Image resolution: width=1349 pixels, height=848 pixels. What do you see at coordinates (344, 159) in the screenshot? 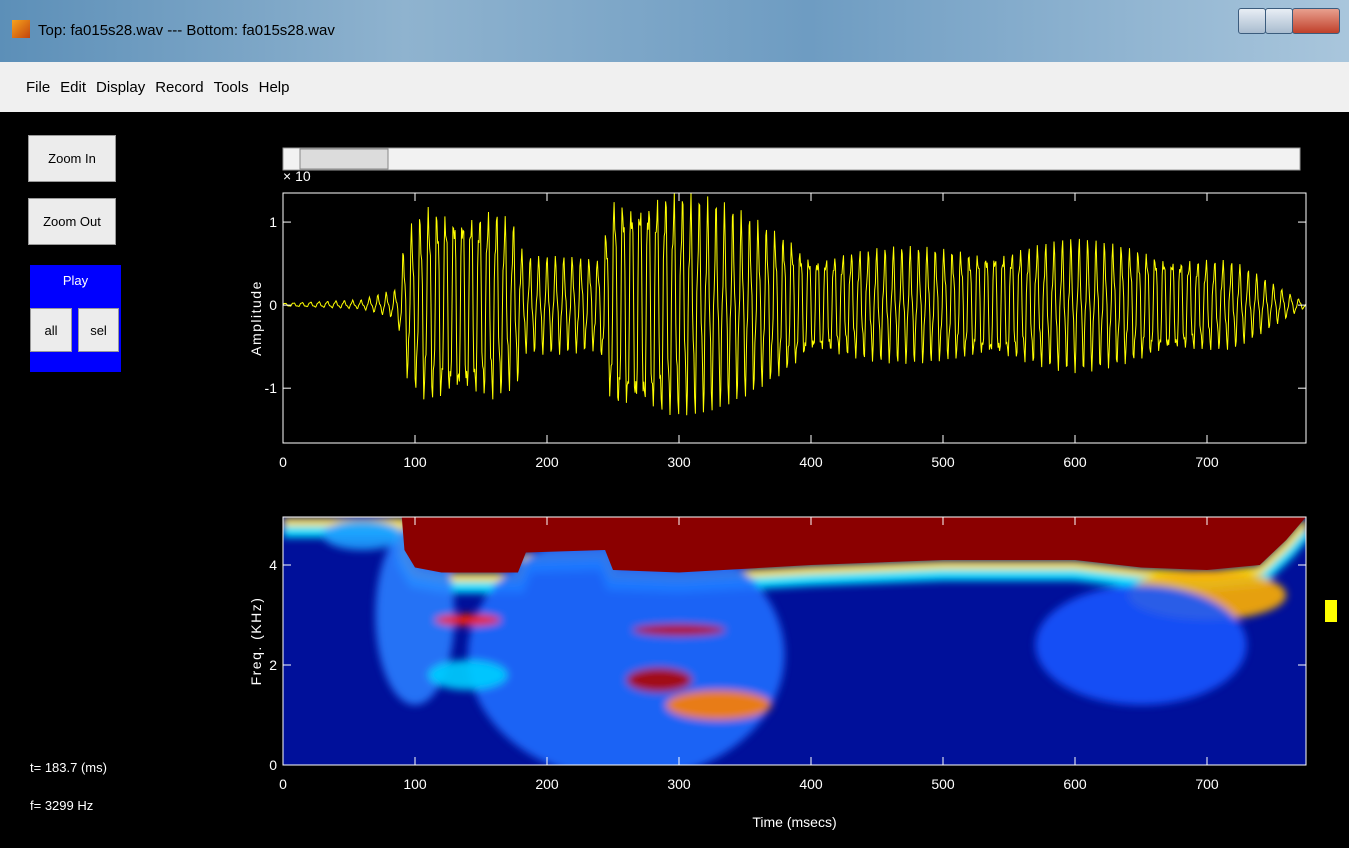
I see `scroll-thumb` at bounding box center [344, 159].